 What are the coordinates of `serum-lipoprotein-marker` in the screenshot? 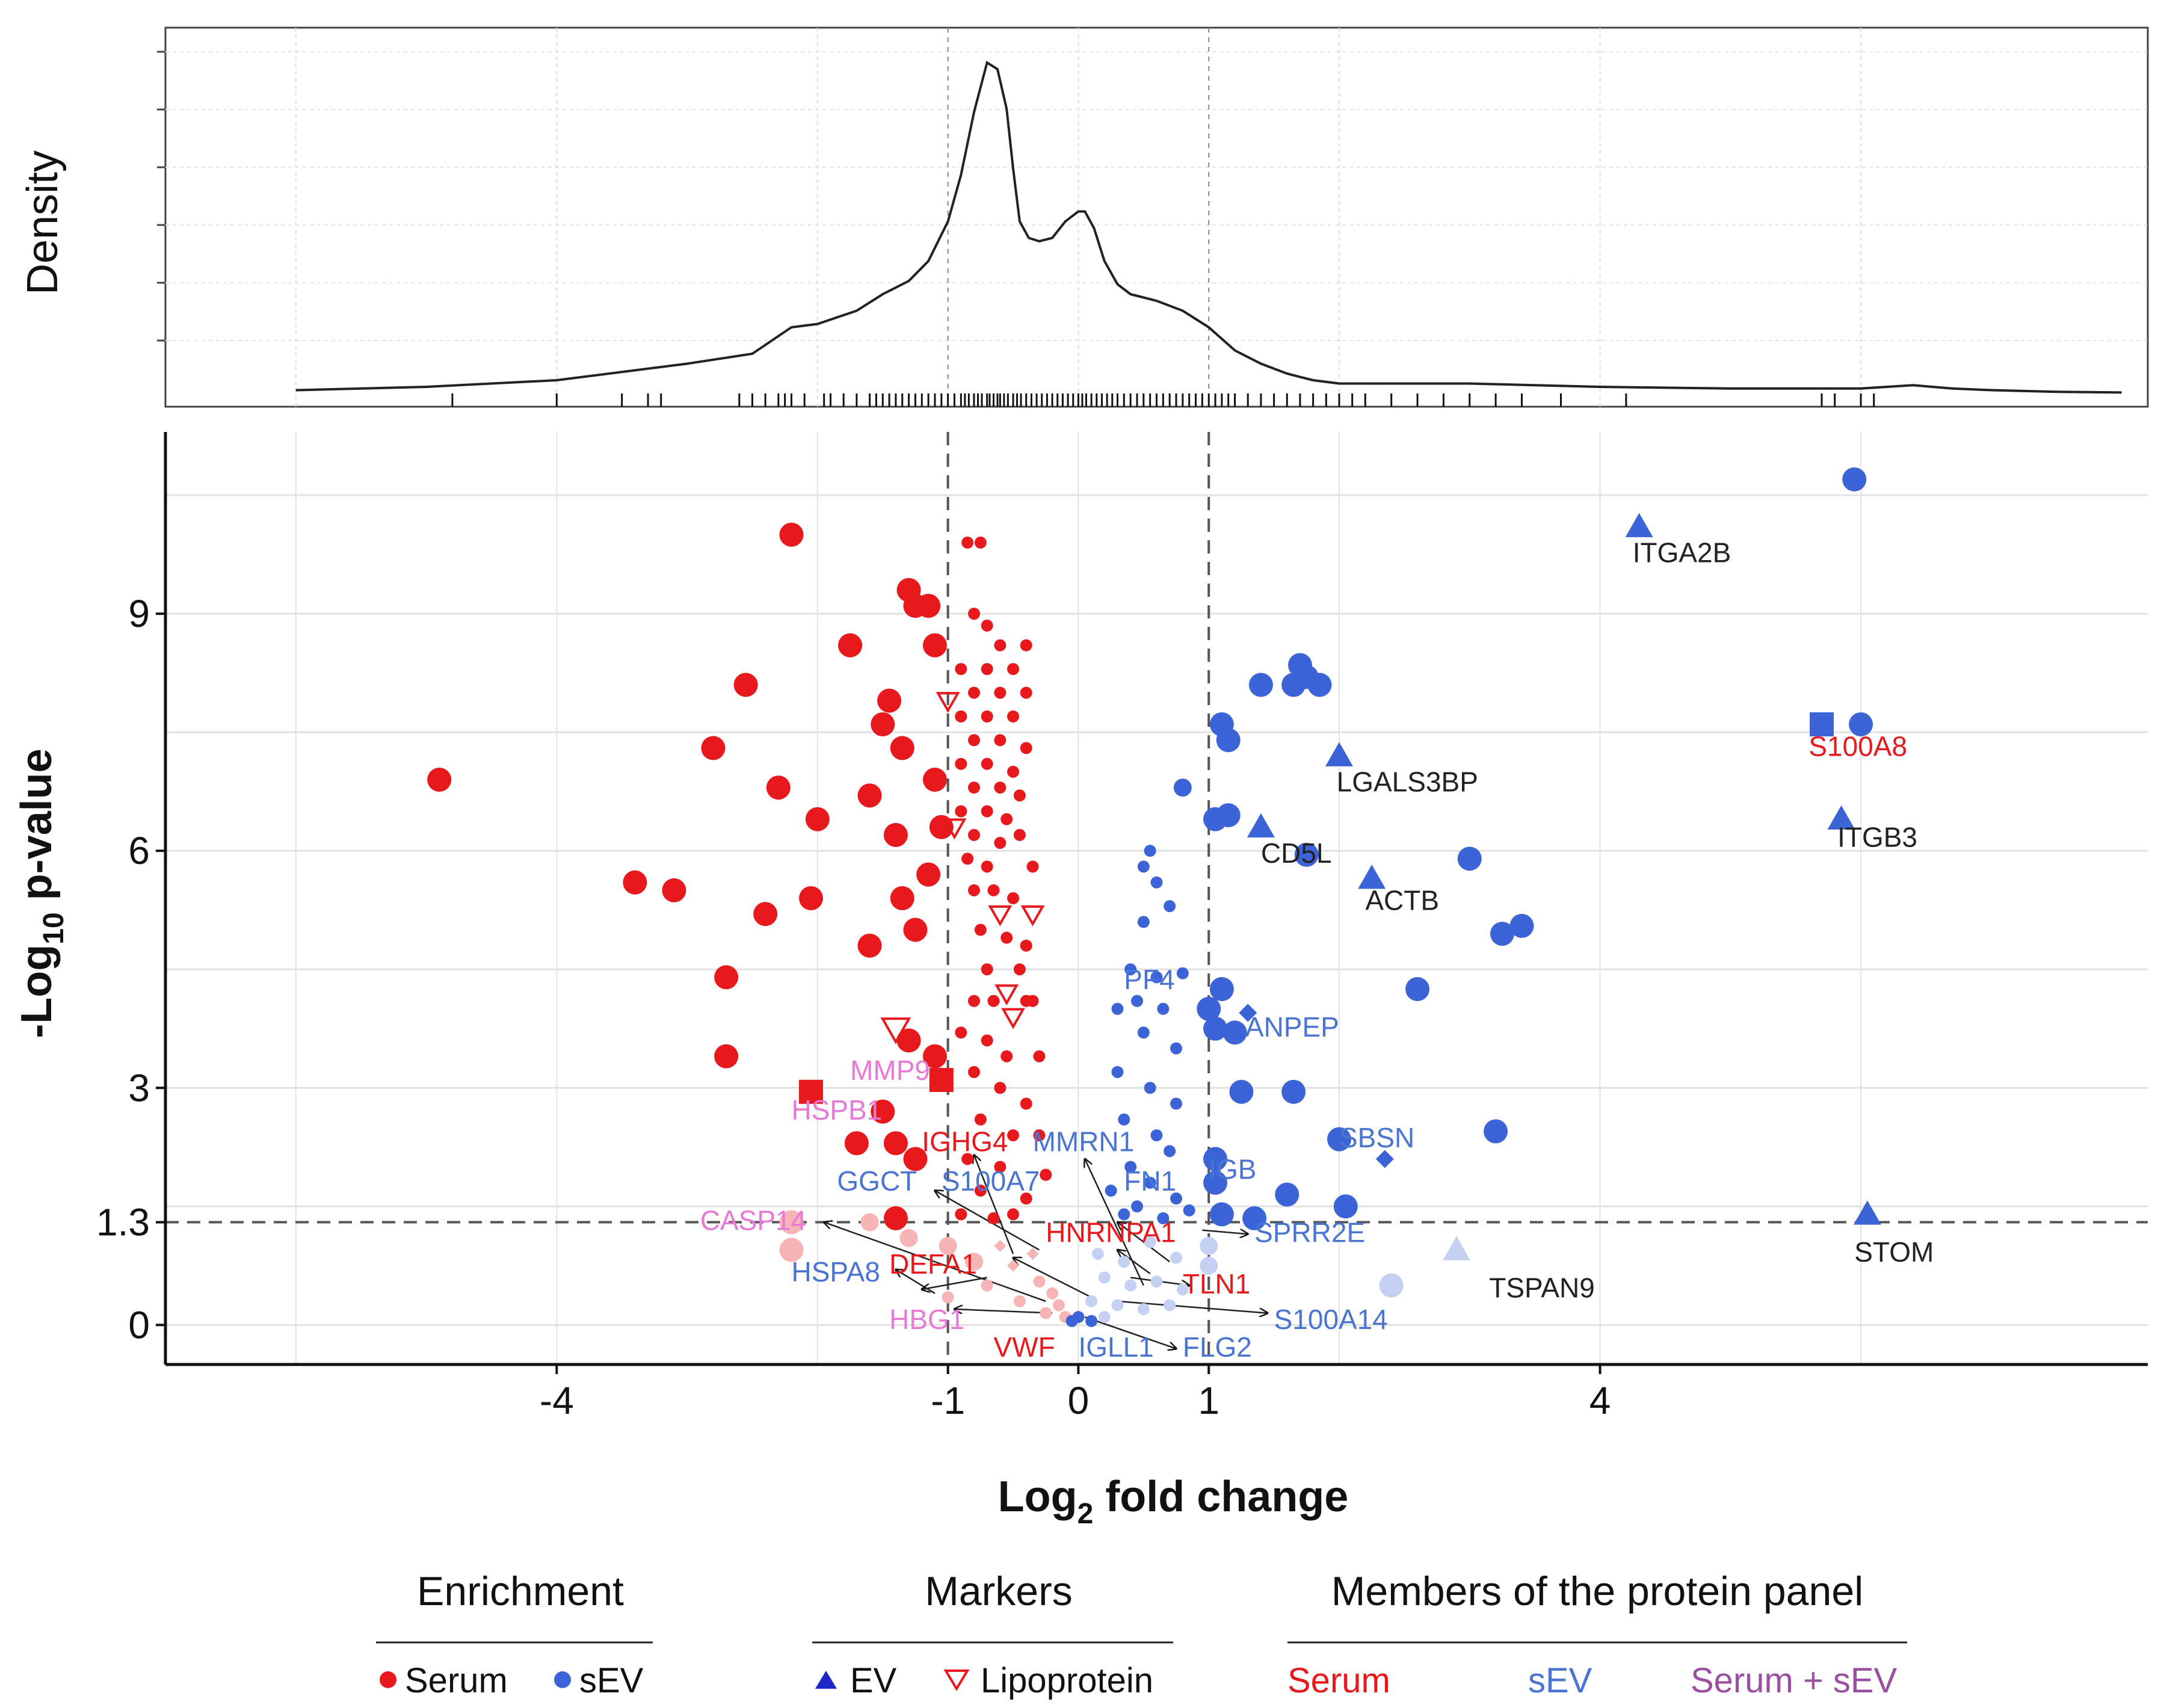 It's located at (954, 829).